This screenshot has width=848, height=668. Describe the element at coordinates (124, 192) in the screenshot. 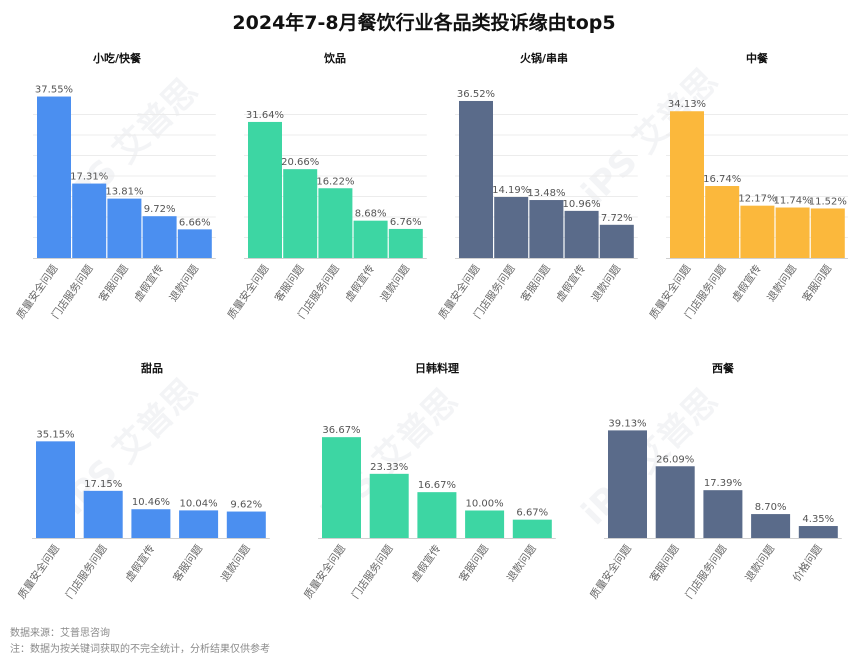

I see `data-label: 13.81%` at that location.